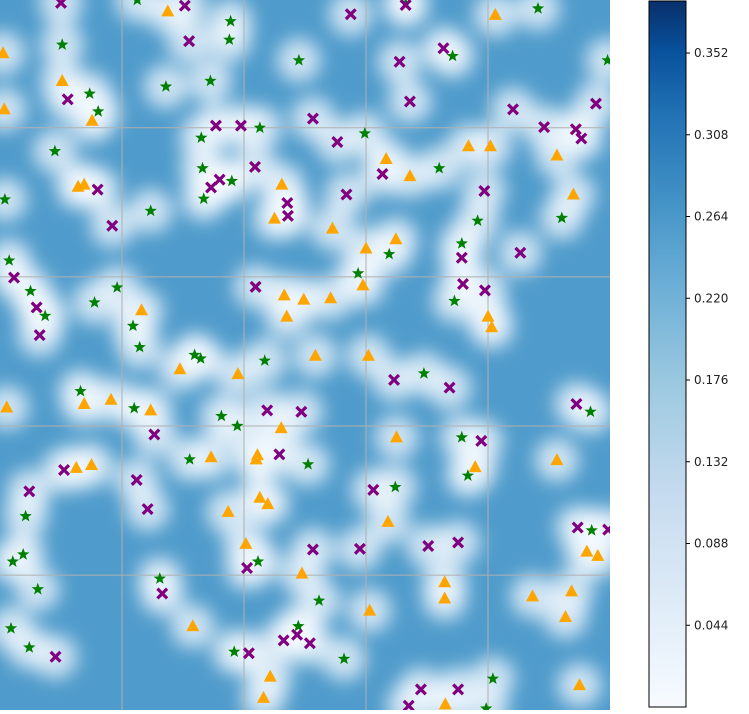 The image size is (749, 714). Describe the element at coordinates (707, 339) in the screenshot. I see `colorbar-ticks: 0.044 0.088 0.132 0.176 0.220 0.264 0.308 0.352` at that location.